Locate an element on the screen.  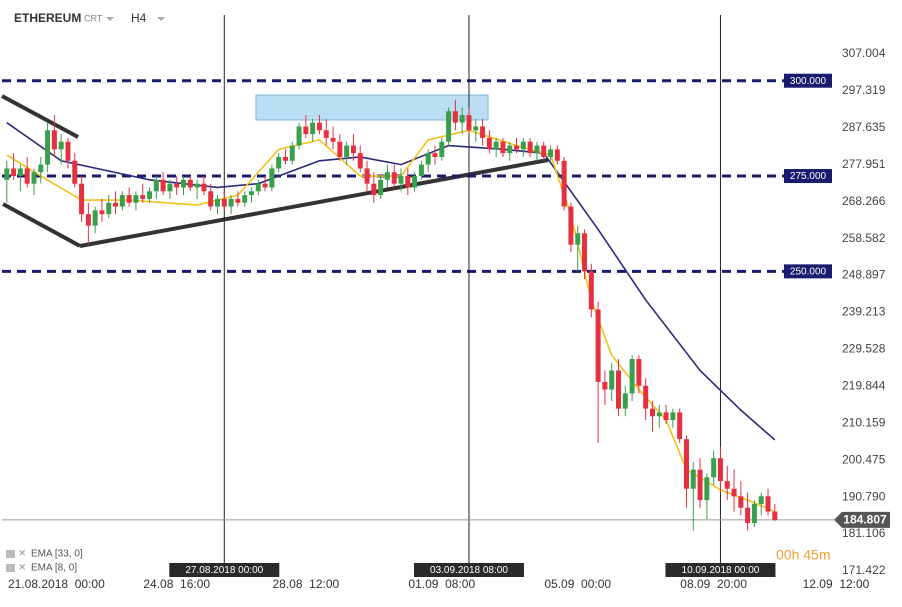
symbol: ETHEREUM is located at coordinates (47, 18).